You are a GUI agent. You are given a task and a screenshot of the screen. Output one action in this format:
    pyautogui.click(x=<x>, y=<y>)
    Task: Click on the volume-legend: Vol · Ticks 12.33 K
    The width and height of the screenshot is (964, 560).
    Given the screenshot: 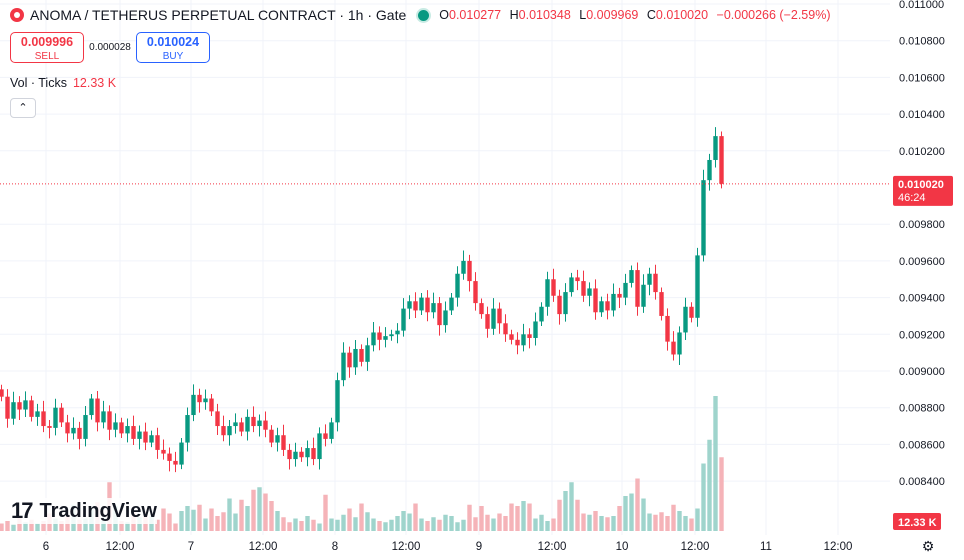 What is the action you would take?
    pyautogui.click(x=63, y=83)
    